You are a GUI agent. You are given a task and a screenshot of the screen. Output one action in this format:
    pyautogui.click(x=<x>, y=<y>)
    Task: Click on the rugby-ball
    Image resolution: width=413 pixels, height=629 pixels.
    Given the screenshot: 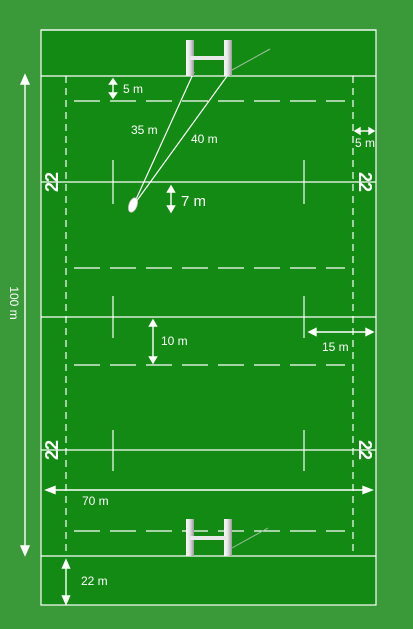 What is the action you would take?
    pyautogui.click(x=133, y=205)
    